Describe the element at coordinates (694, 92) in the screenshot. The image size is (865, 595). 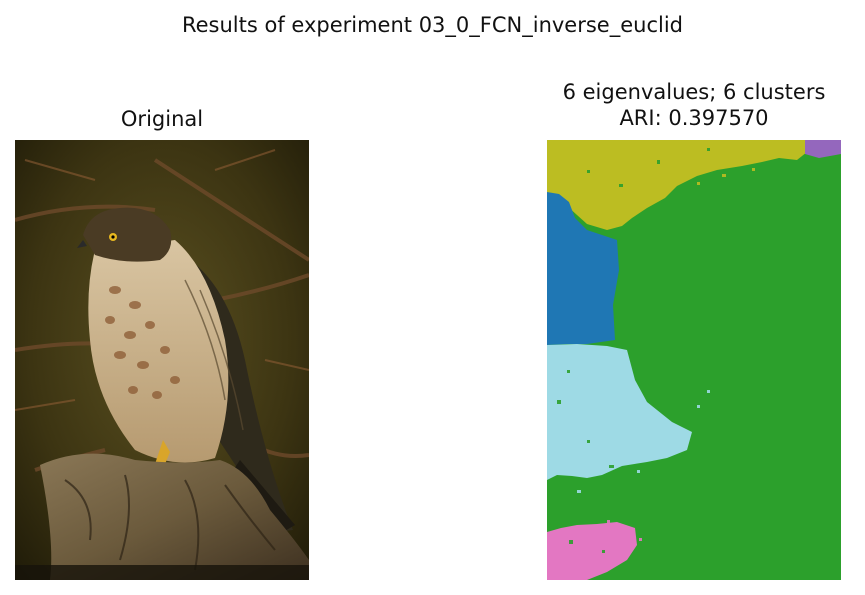
I see `segmentation-title-line-1: 6 eigenvalues; 6 clusters` at that location.